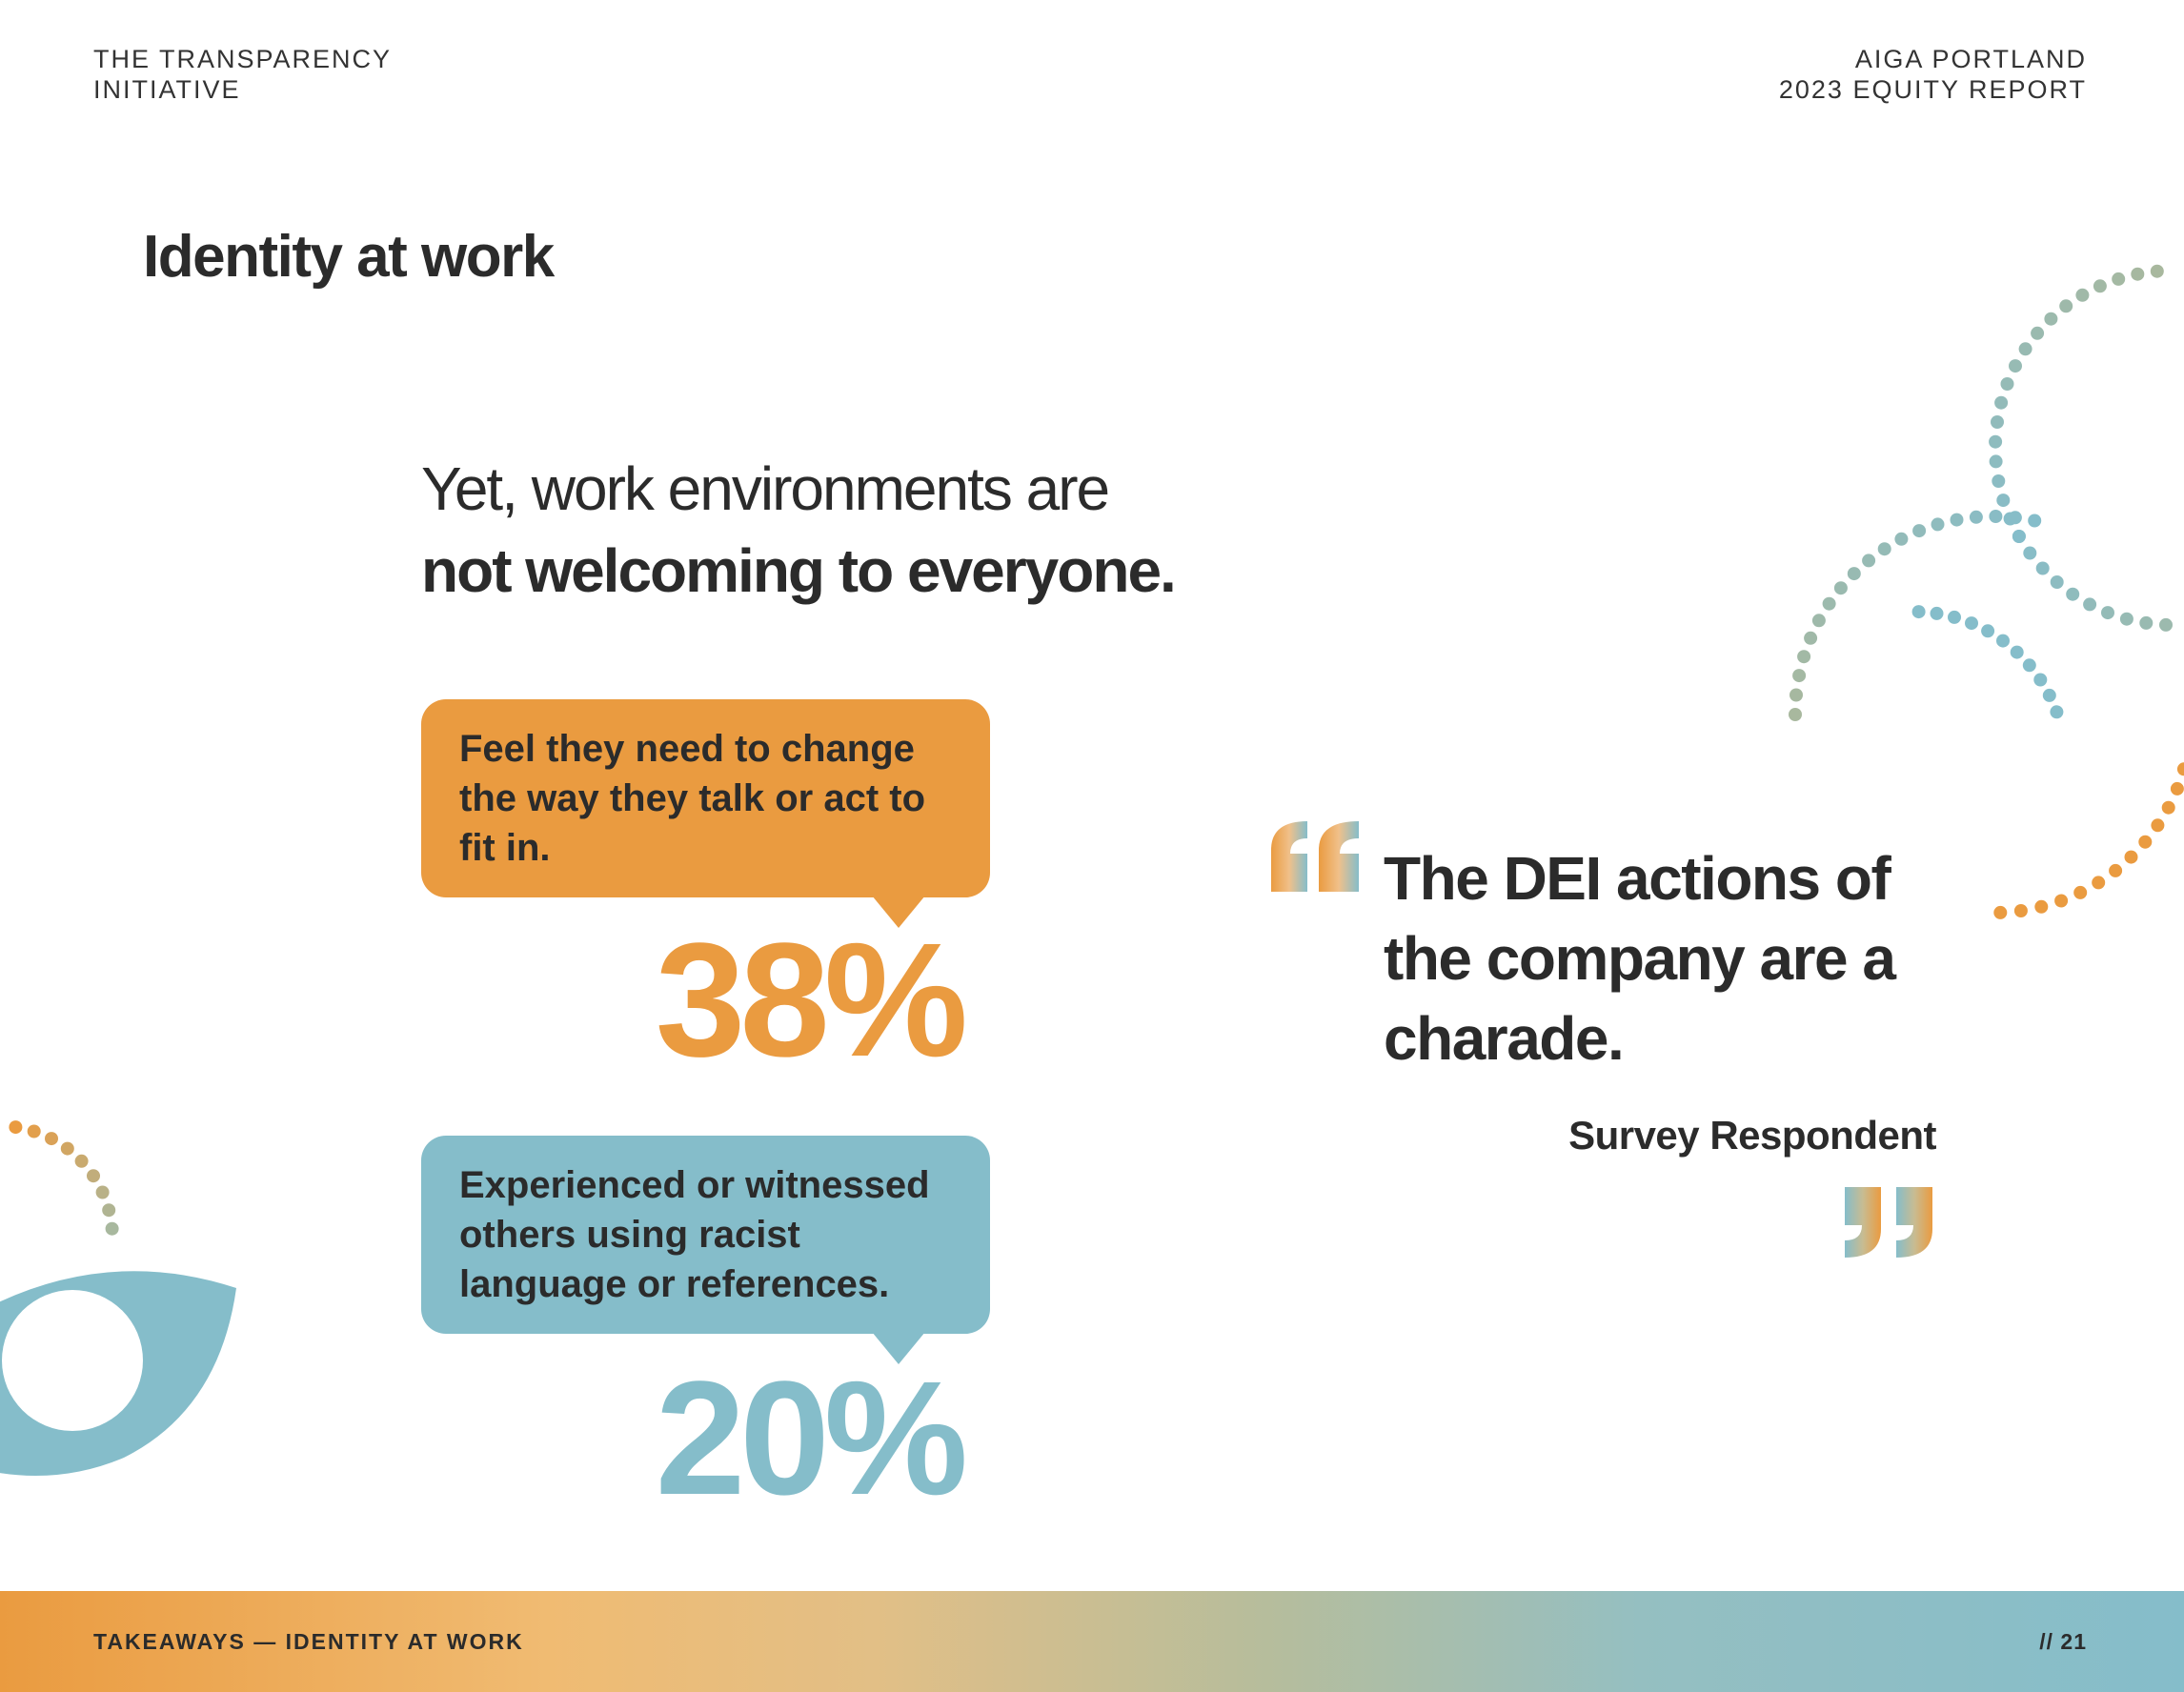  I want to click on footer-section-label: TAKEAWAYS — IDENTITY AT WORK, so click(309, 1641).